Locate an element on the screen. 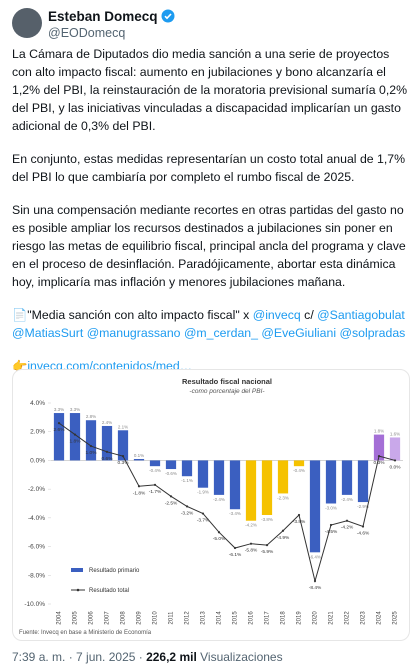 This screenshot has width=420, height=672. line-value-label: 1.8% is located at coordinates (76, 442).